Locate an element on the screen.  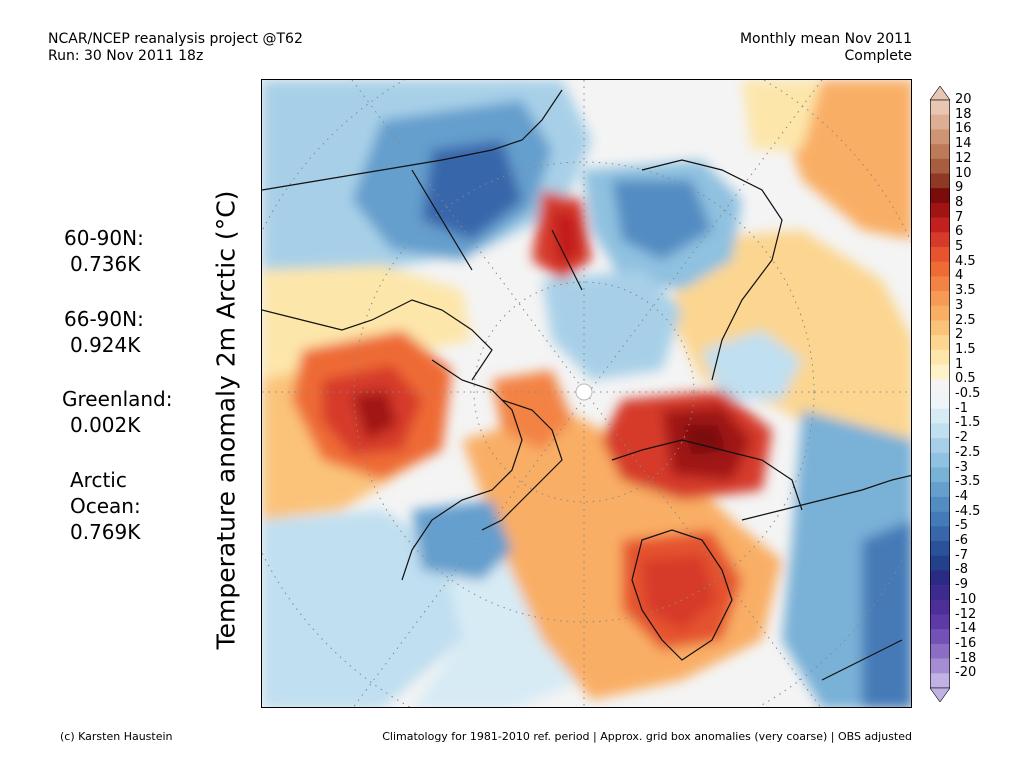
pole-marker is located at coordinates (584, 392).